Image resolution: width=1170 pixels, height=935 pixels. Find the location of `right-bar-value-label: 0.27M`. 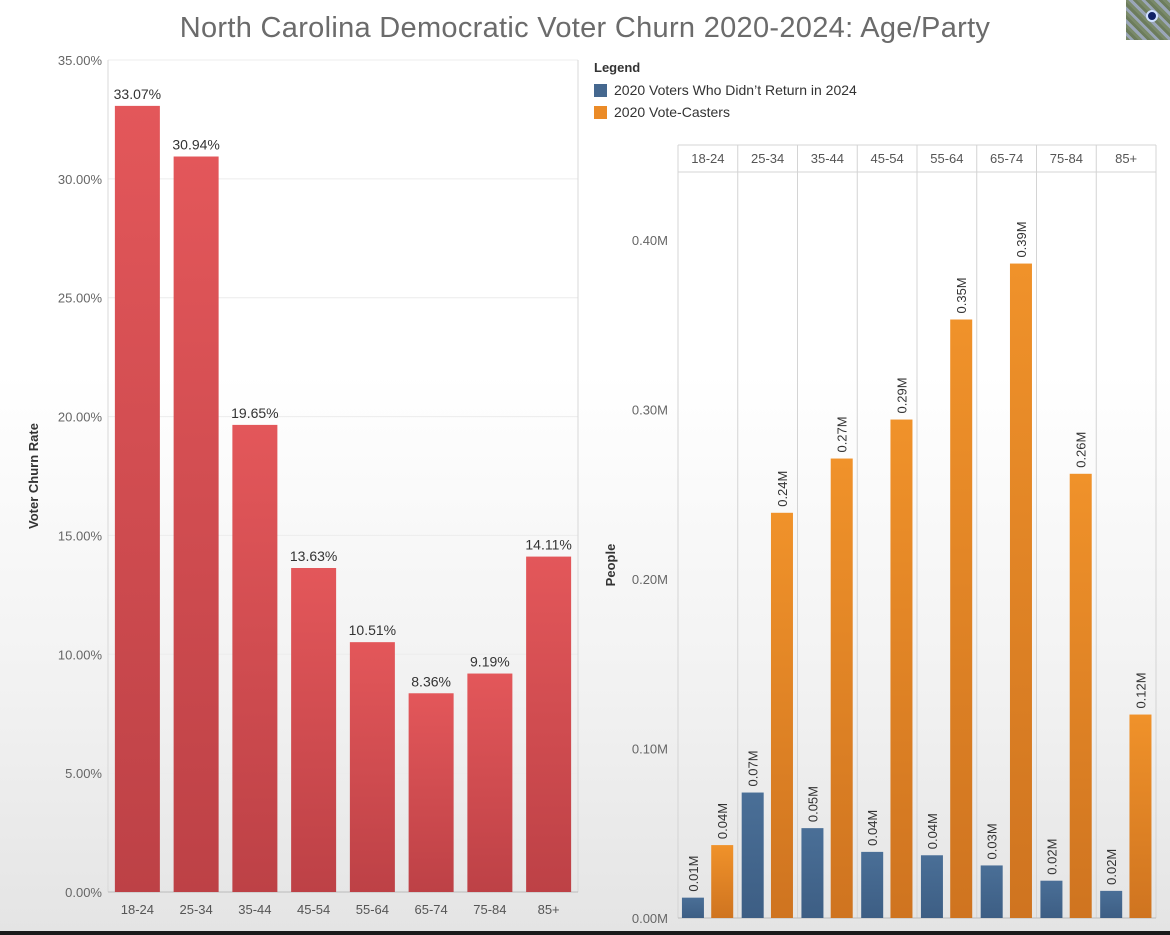

right-bar-value-label: 0.27M is located at coordinates (842, 434).